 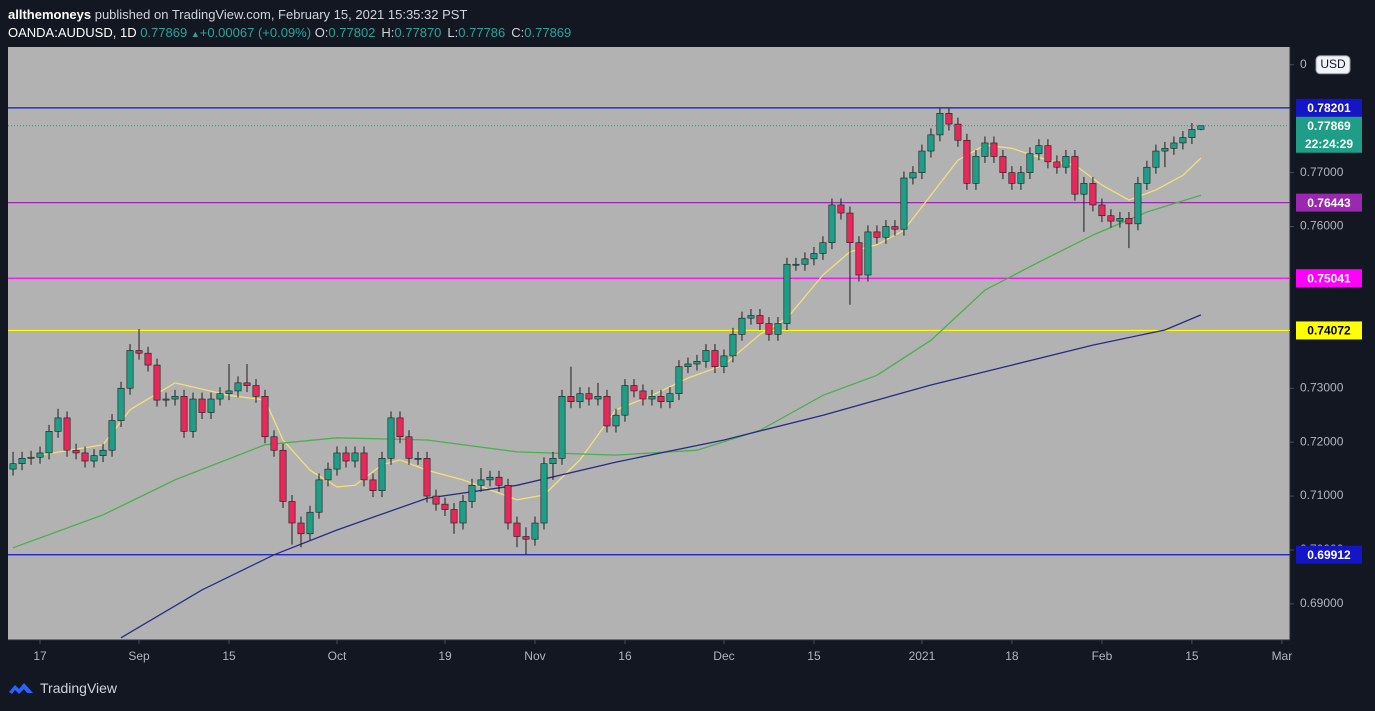 I want to click on level-label: 0.74072, so click(x=1329, y=331).